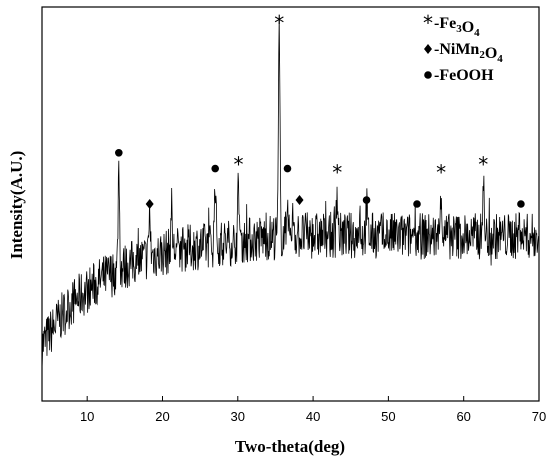  I want to click on x-tick-label: 70, so click(539, 416).